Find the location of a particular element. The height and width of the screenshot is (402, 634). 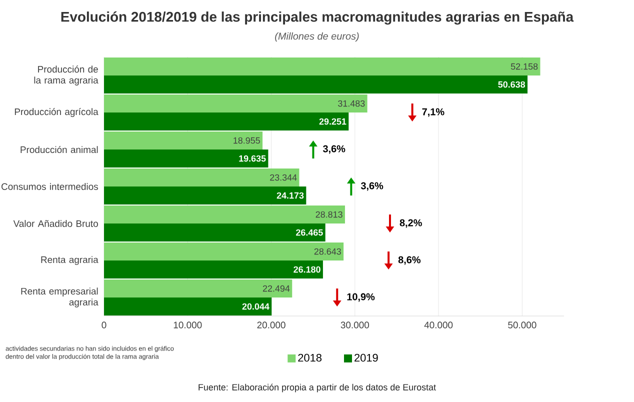

data-label: 18.955 is located at coordinates (247, 140).